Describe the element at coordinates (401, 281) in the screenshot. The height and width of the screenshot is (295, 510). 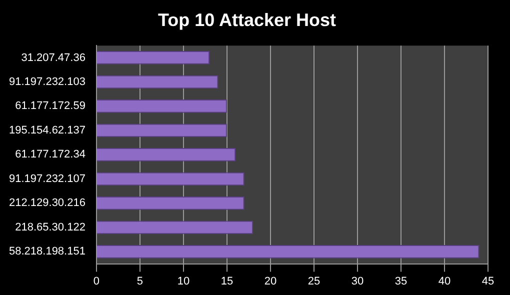
I see `x-tick-label: 35` at that location.